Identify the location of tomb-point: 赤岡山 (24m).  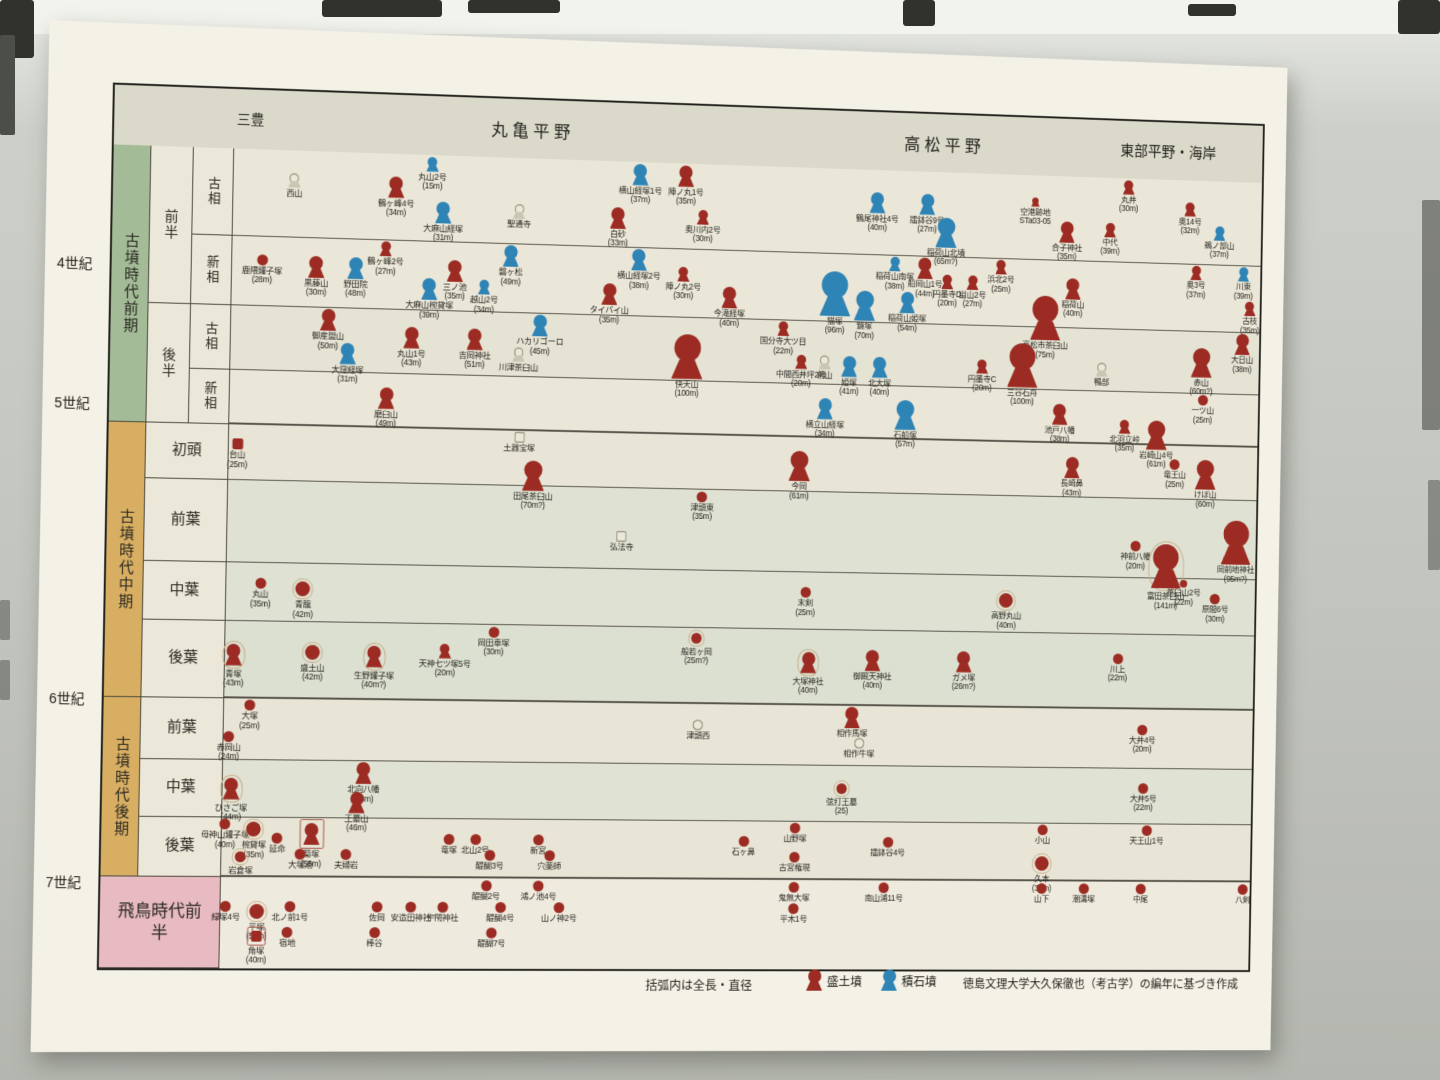
(228, 746).